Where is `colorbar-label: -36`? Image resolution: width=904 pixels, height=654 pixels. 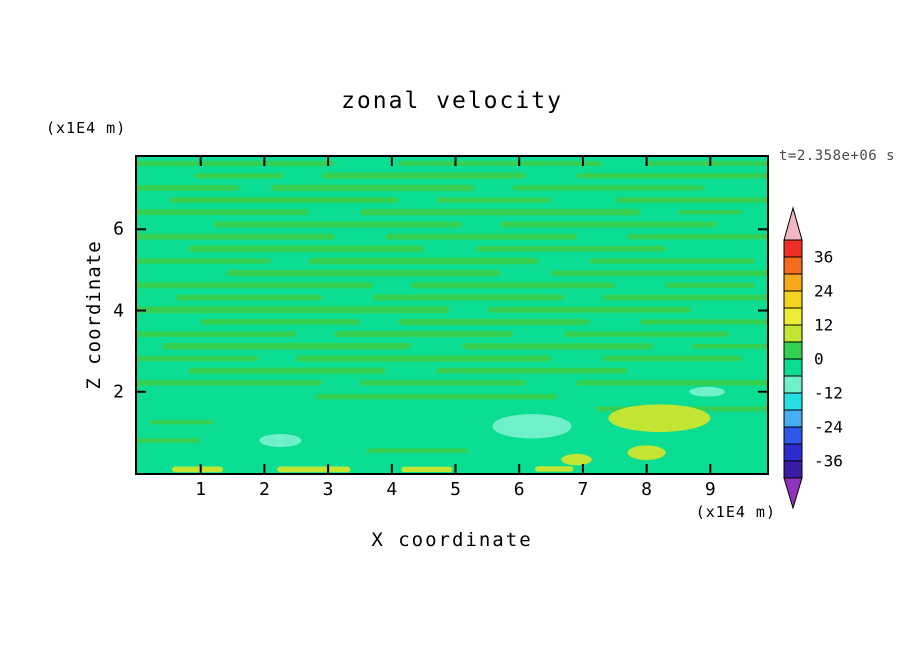
colorbar-label: -36 is located at coordinates (828, 461).